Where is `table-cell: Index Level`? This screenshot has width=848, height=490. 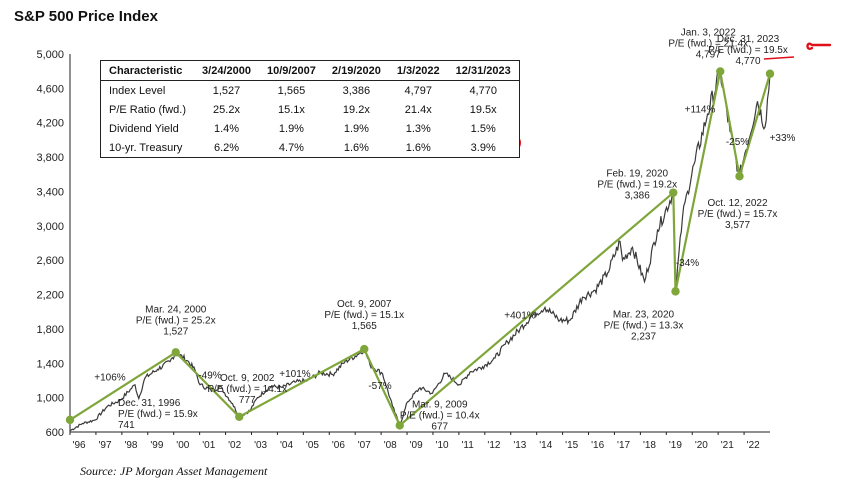 table-cell: Index Level is located at coordinates (137, 90).